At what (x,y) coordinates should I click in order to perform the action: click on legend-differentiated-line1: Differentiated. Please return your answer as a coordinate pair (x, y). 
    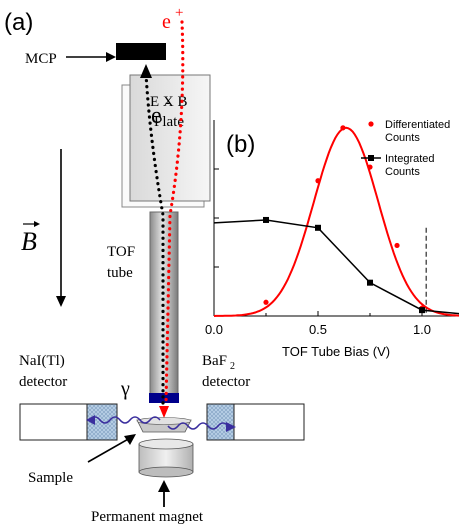
    Looking at the image, I should click on (417, 125).